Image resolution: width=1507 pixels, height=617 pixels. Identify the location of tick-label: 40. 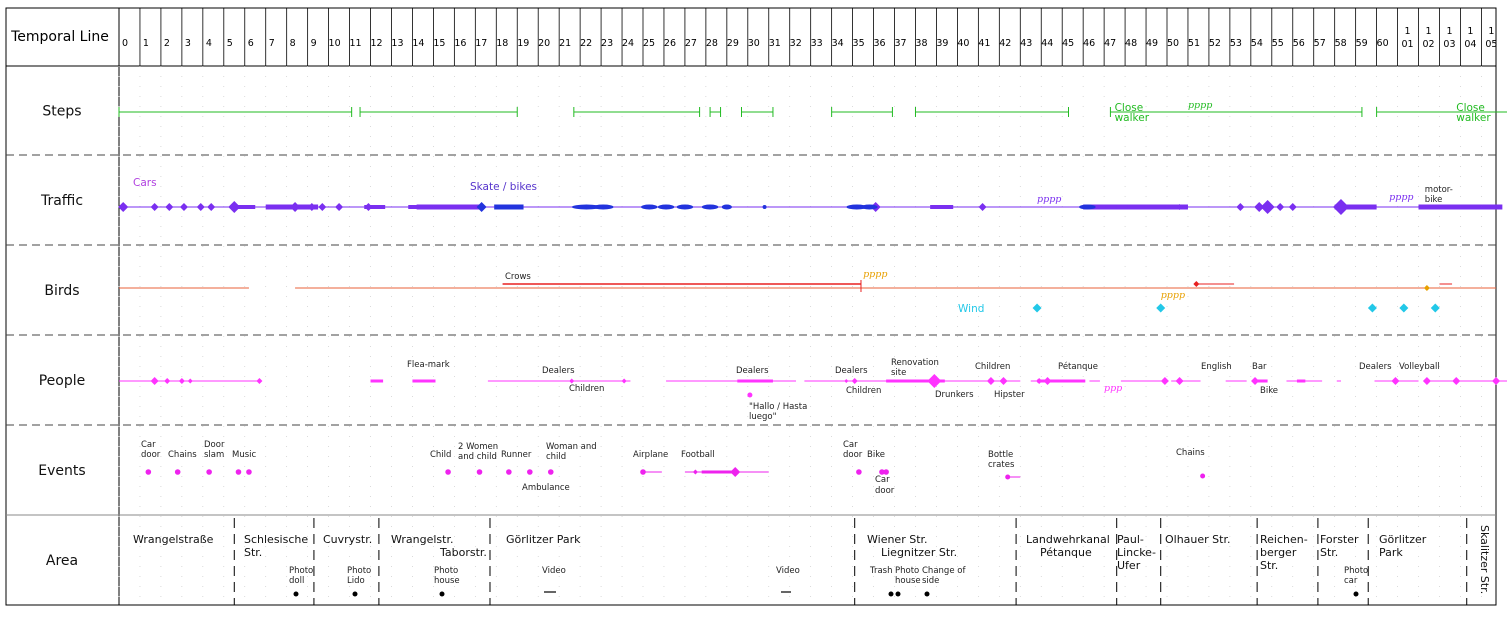
(963, 43).